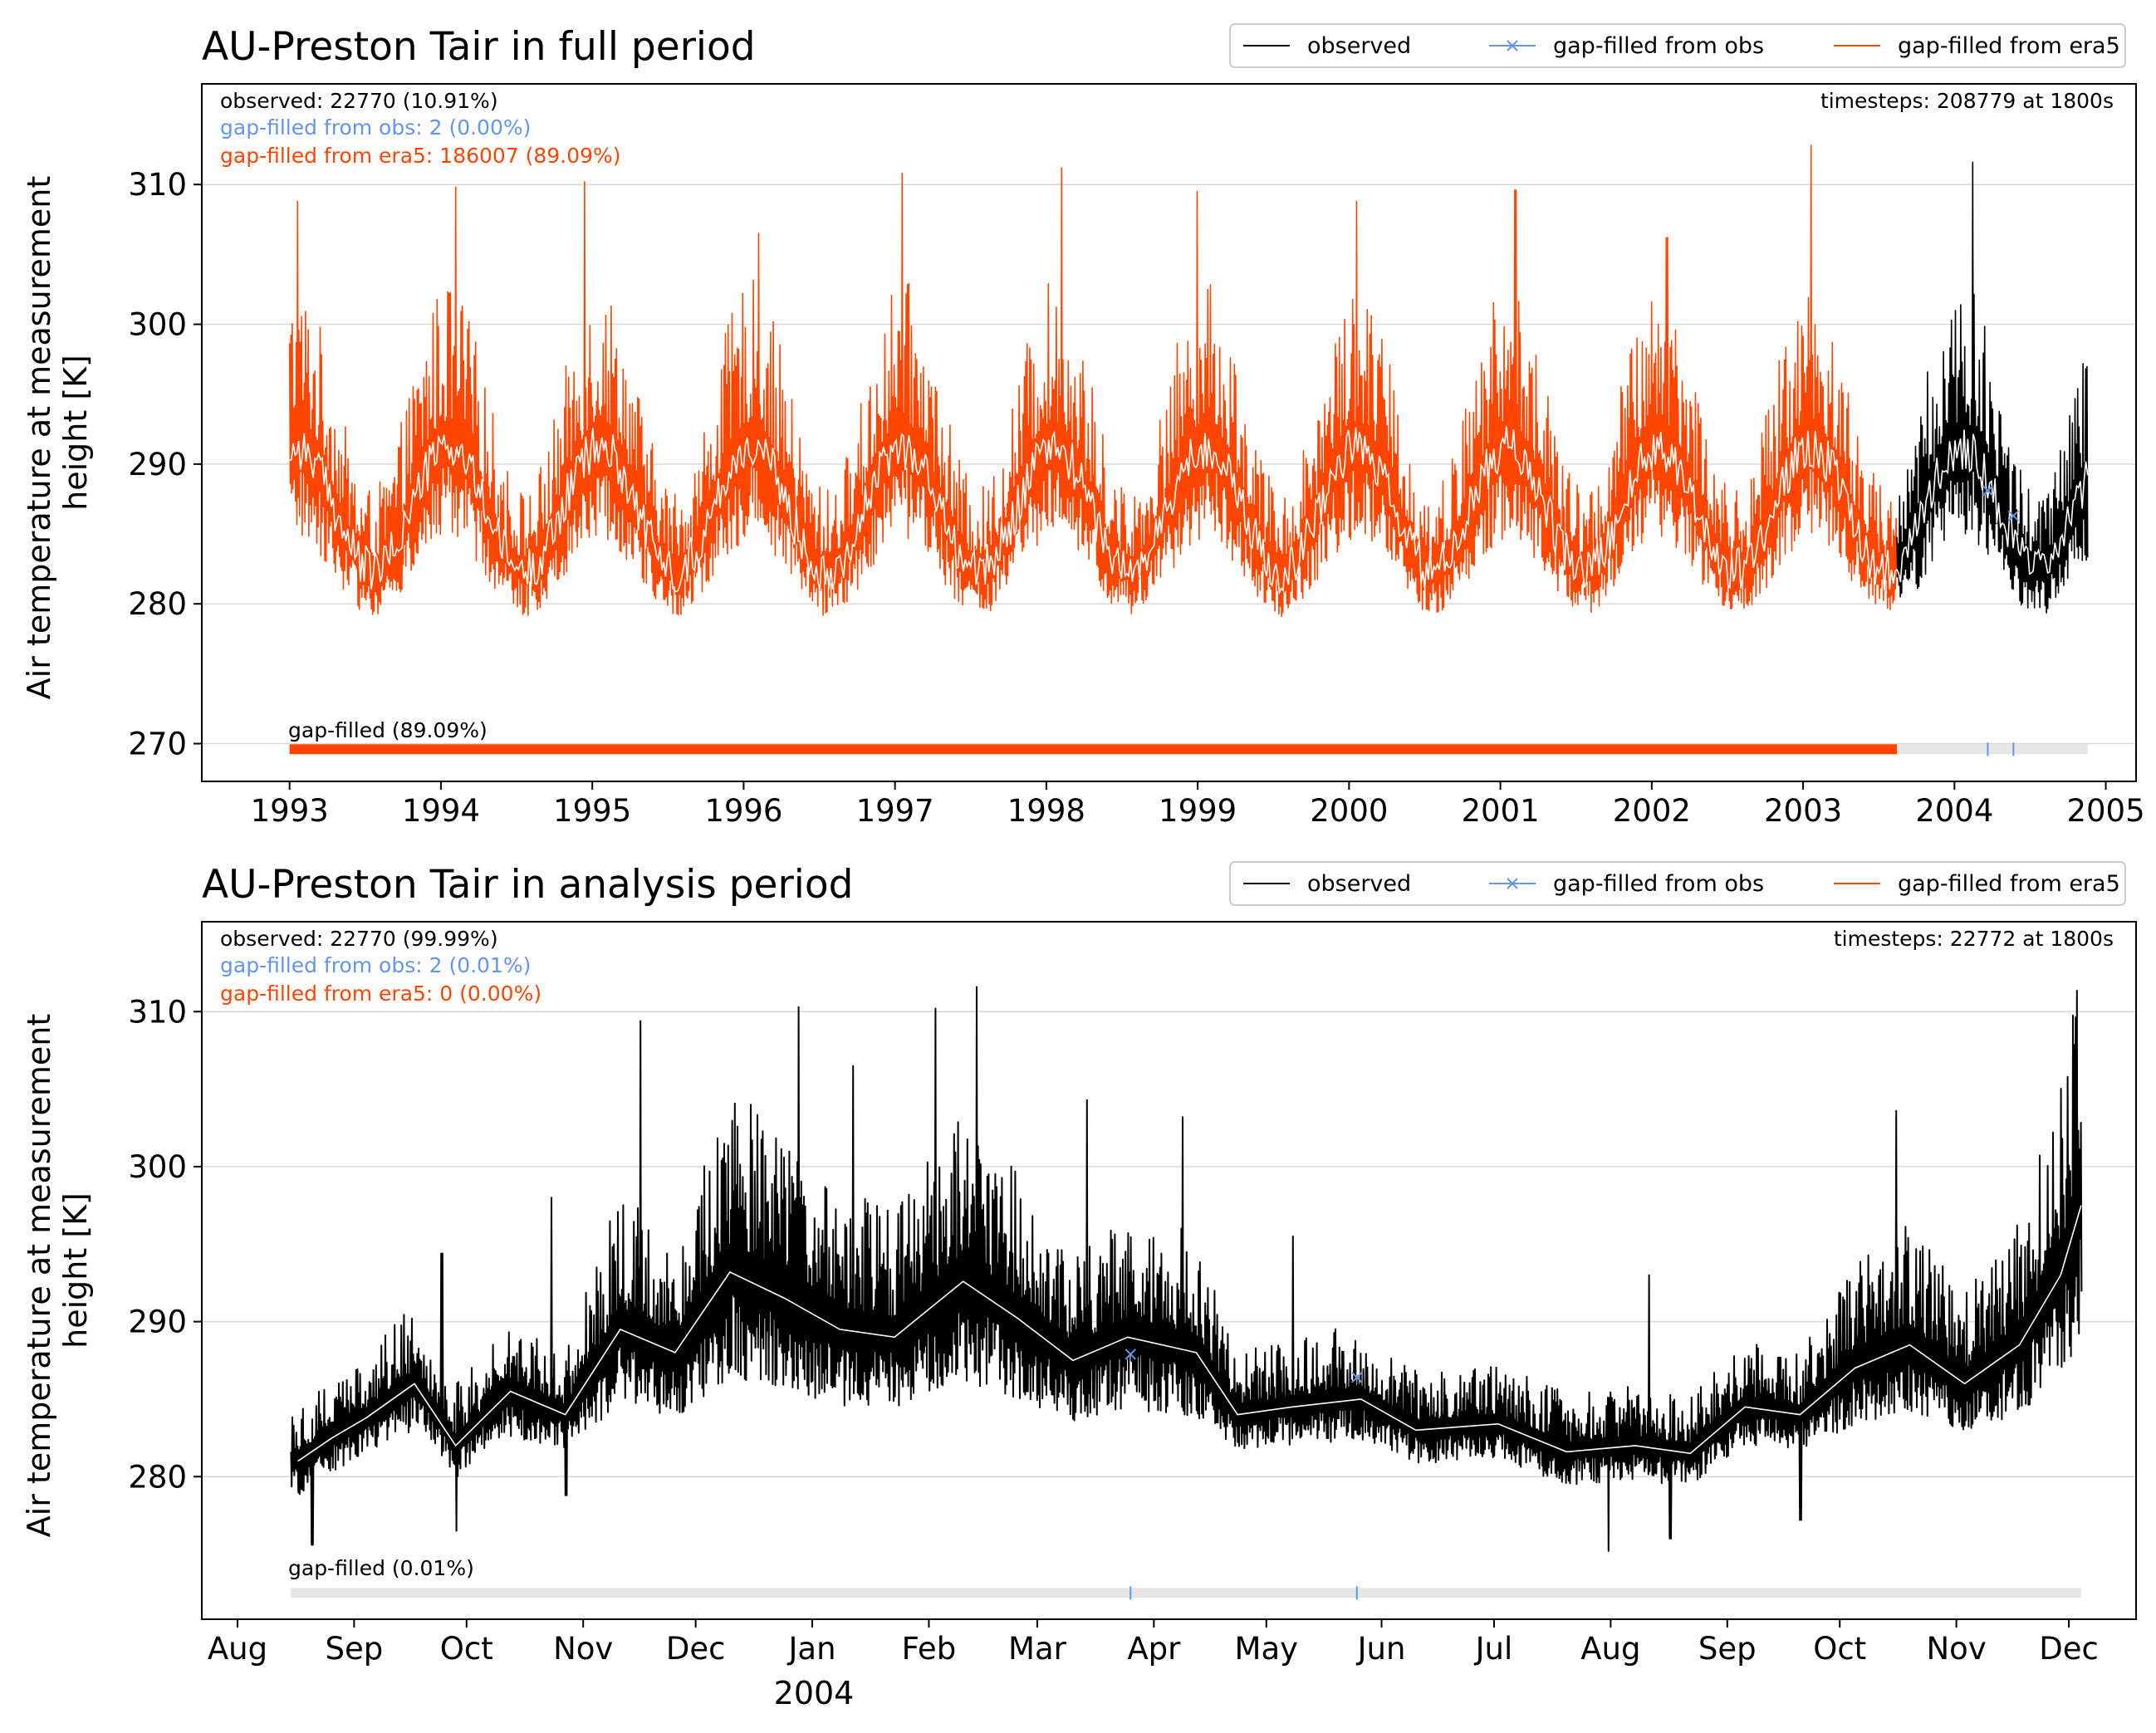  I want to click on annotation-observed: observed: 22770 (99.99%), so click(359, 939).